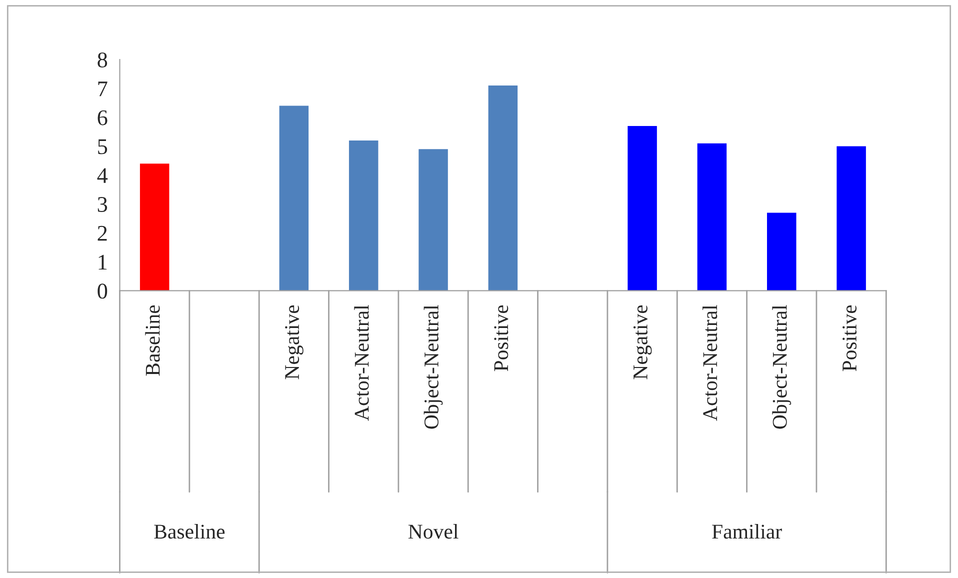 Image resolution: width=958 pixels, height=578 pixels. Describe the element at coordinates (433, 531) in the screenshot. I see `text: Novel` at that location.